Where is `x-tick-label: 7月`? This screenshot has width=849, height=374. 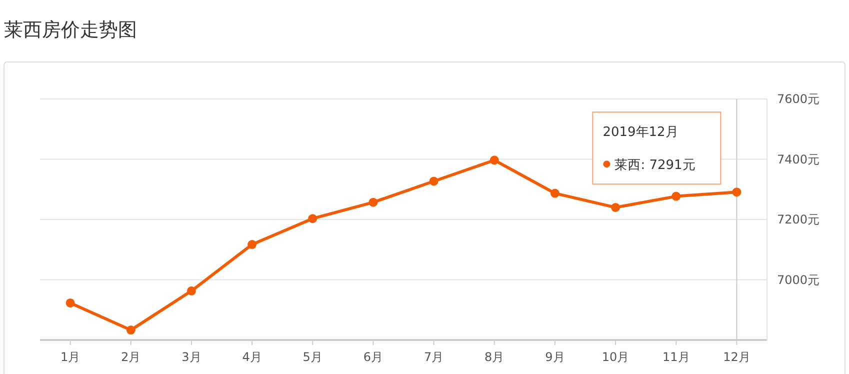
x-tick-label: 7月 is located at coordinates (434, 357).